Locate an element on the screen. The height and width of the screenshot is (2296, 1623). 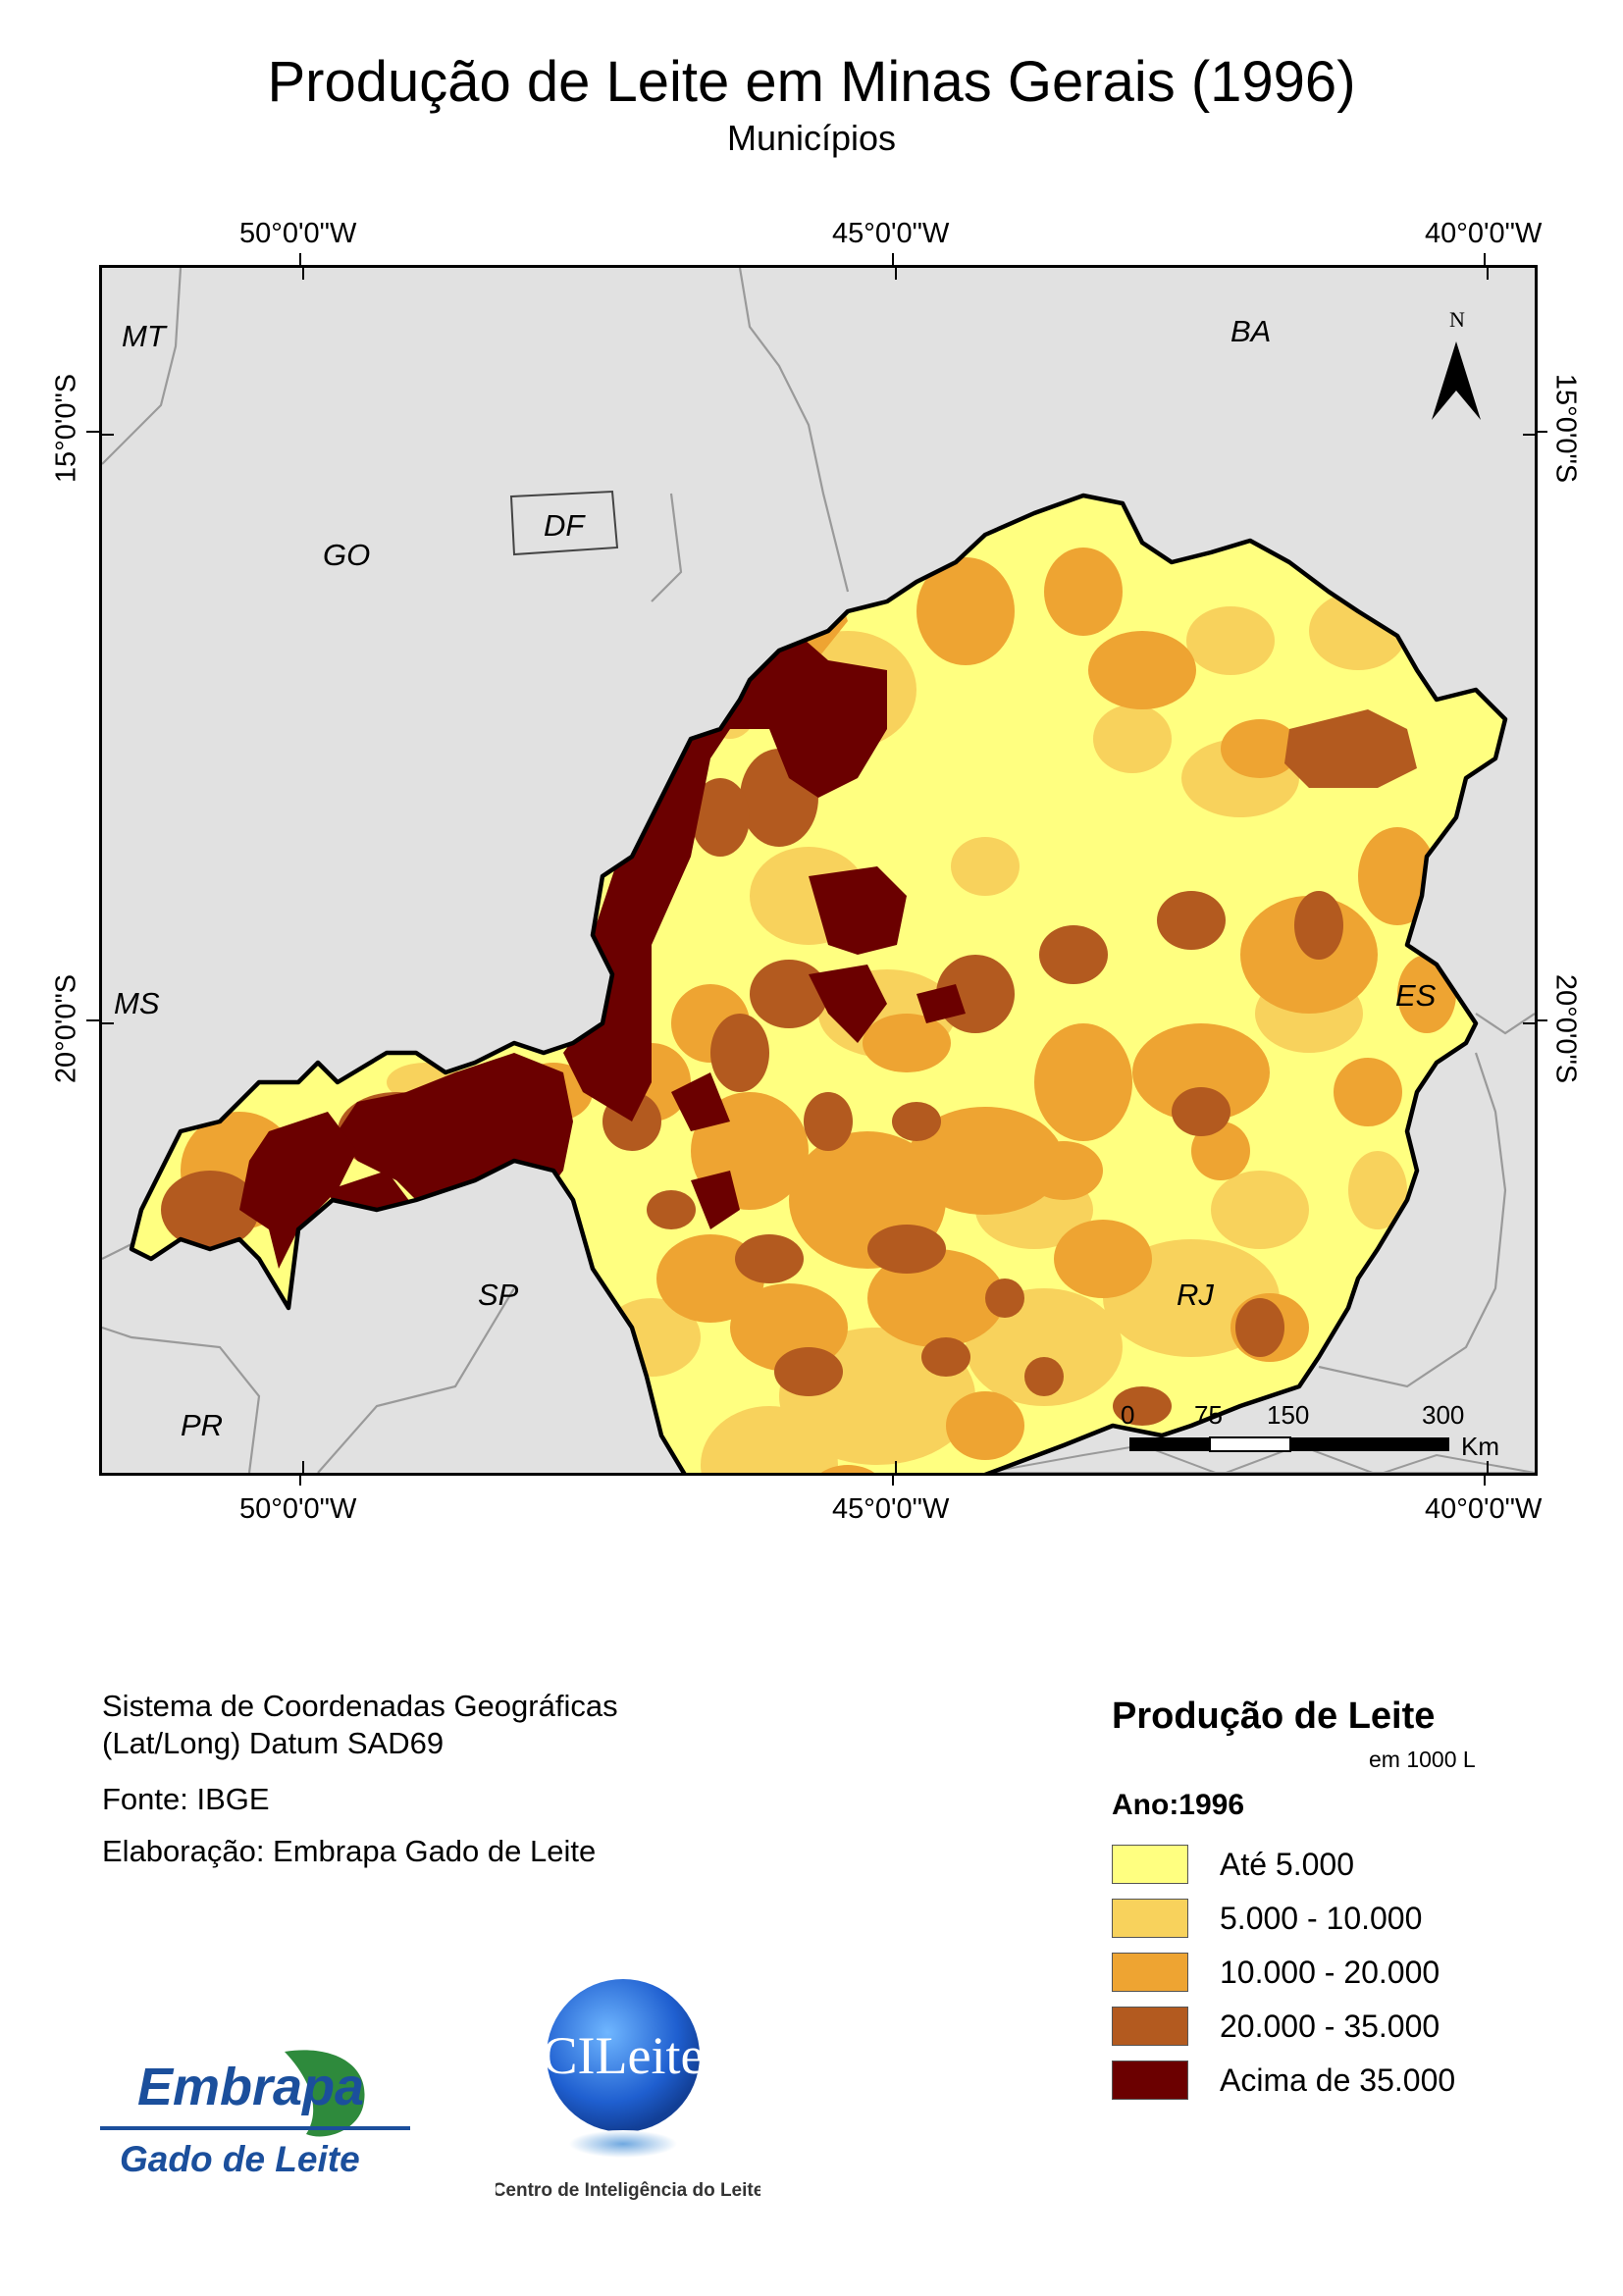
legend-item: 5.000 - 10.000 is located at coordinates (1328, 1918).